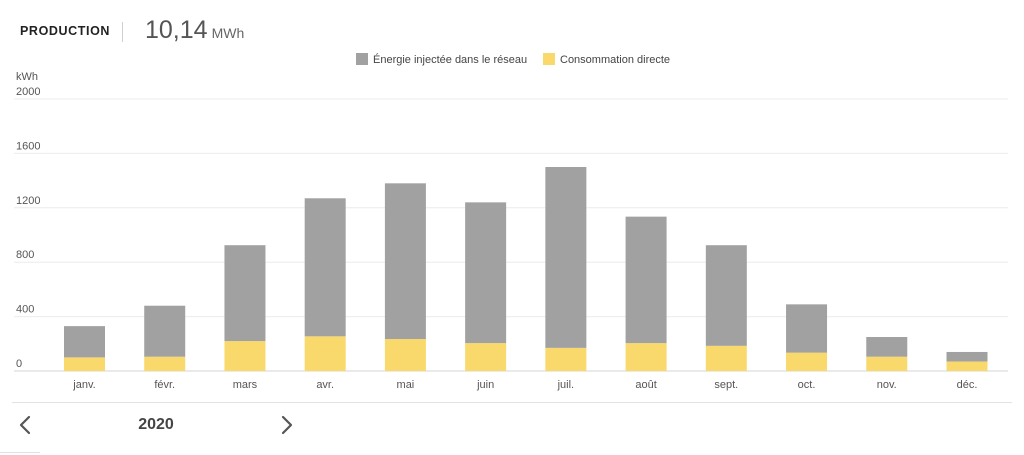  I want to click on header: PRODUCTION 10,14 MWh, so click(512, 30).